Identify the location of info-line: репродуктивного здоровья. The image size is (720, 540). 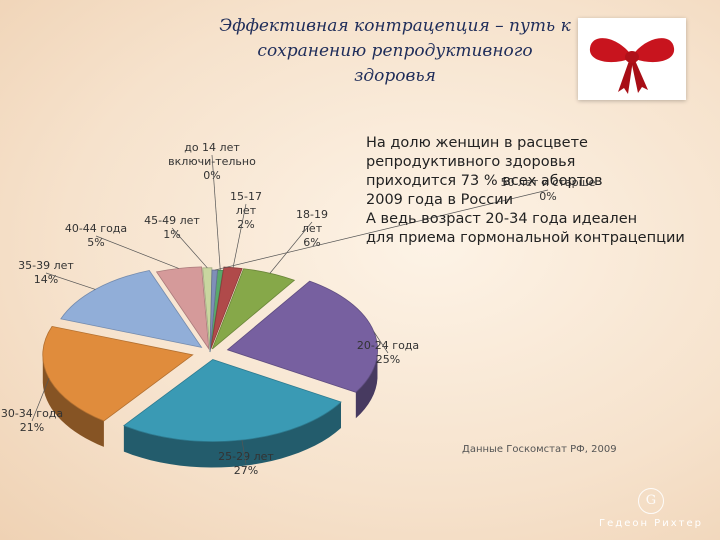
(471, 162).